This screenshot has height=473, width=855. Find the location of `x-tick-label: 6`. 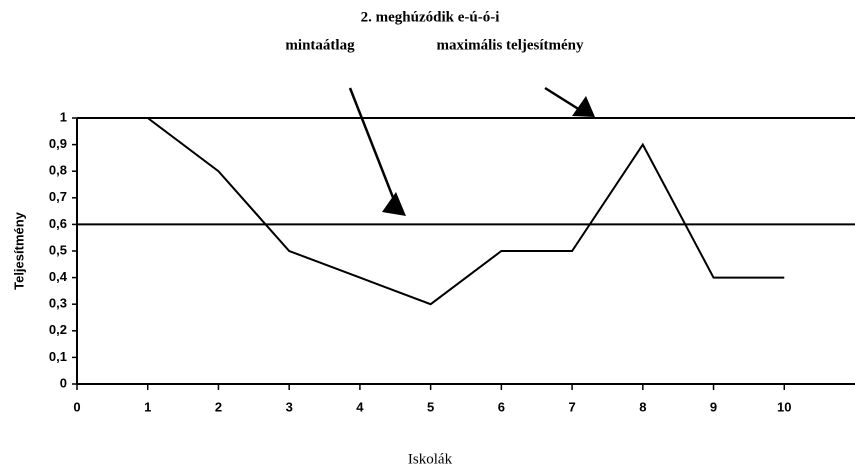

x-tick-label: 6 is located at coordinates (501, 406).